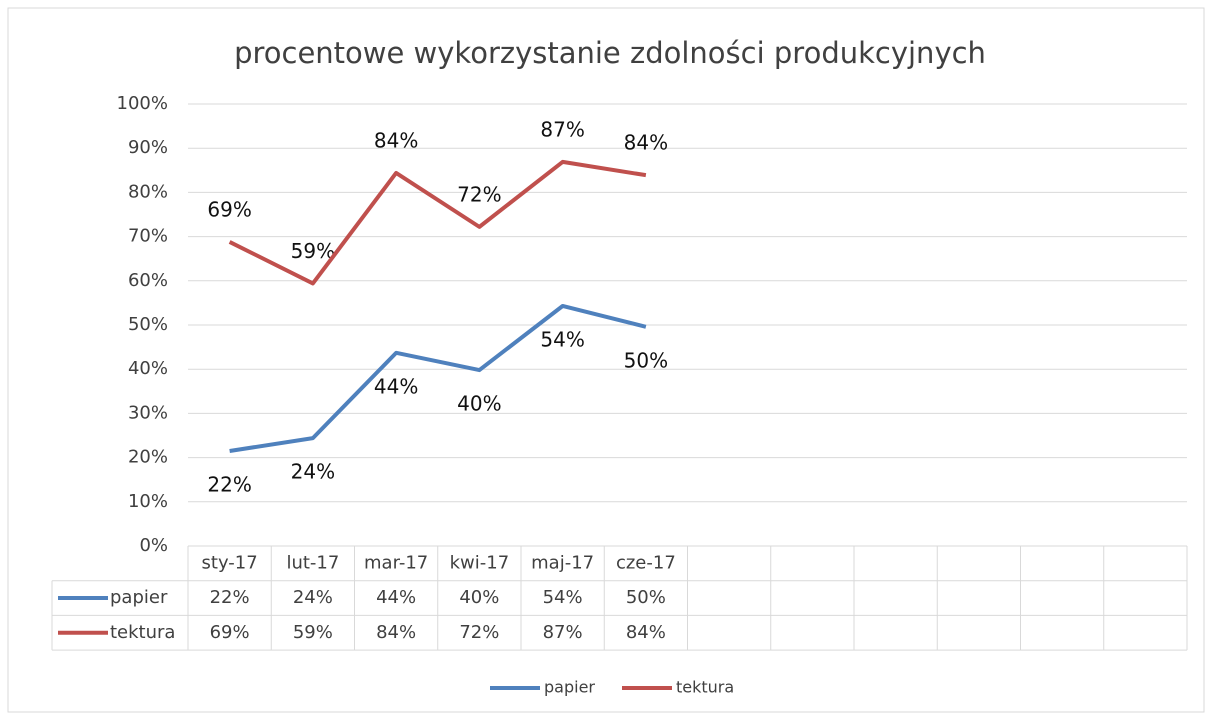  Describe the element at coordinates (148, 147) in the screenshot. I see `y-tick-label: 90%` at that location.